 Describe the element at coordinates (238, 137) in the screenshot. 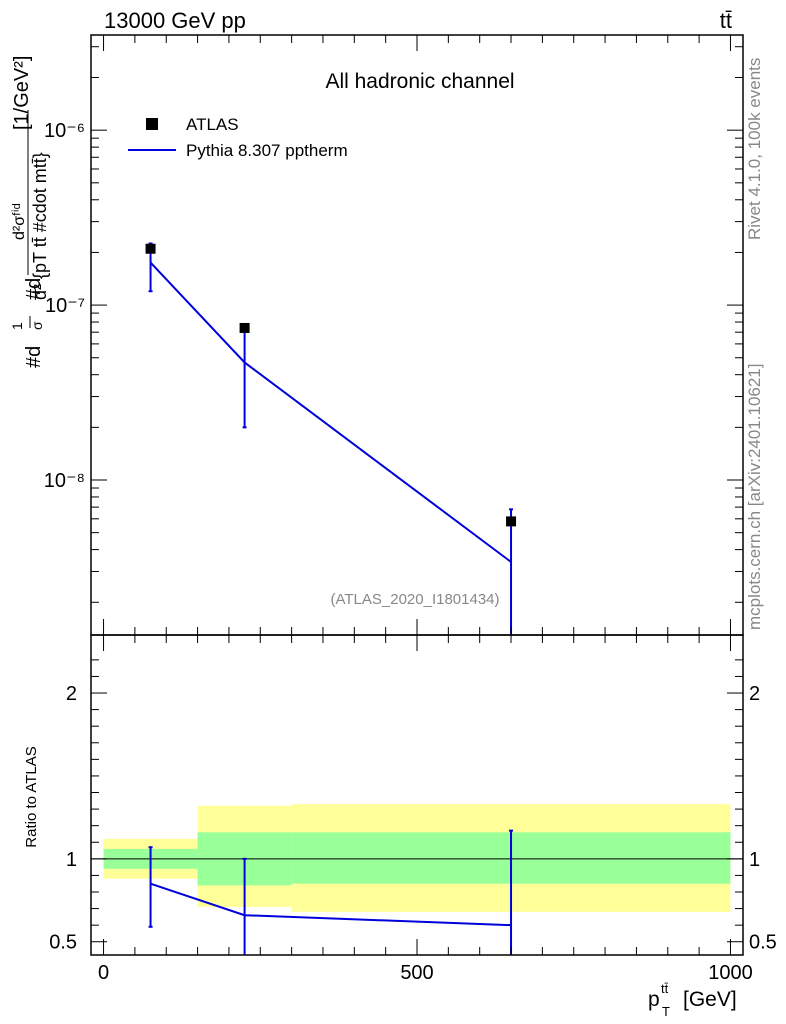

I see `legend: ATLAS Pythia 8.307 pptherm` at that location.